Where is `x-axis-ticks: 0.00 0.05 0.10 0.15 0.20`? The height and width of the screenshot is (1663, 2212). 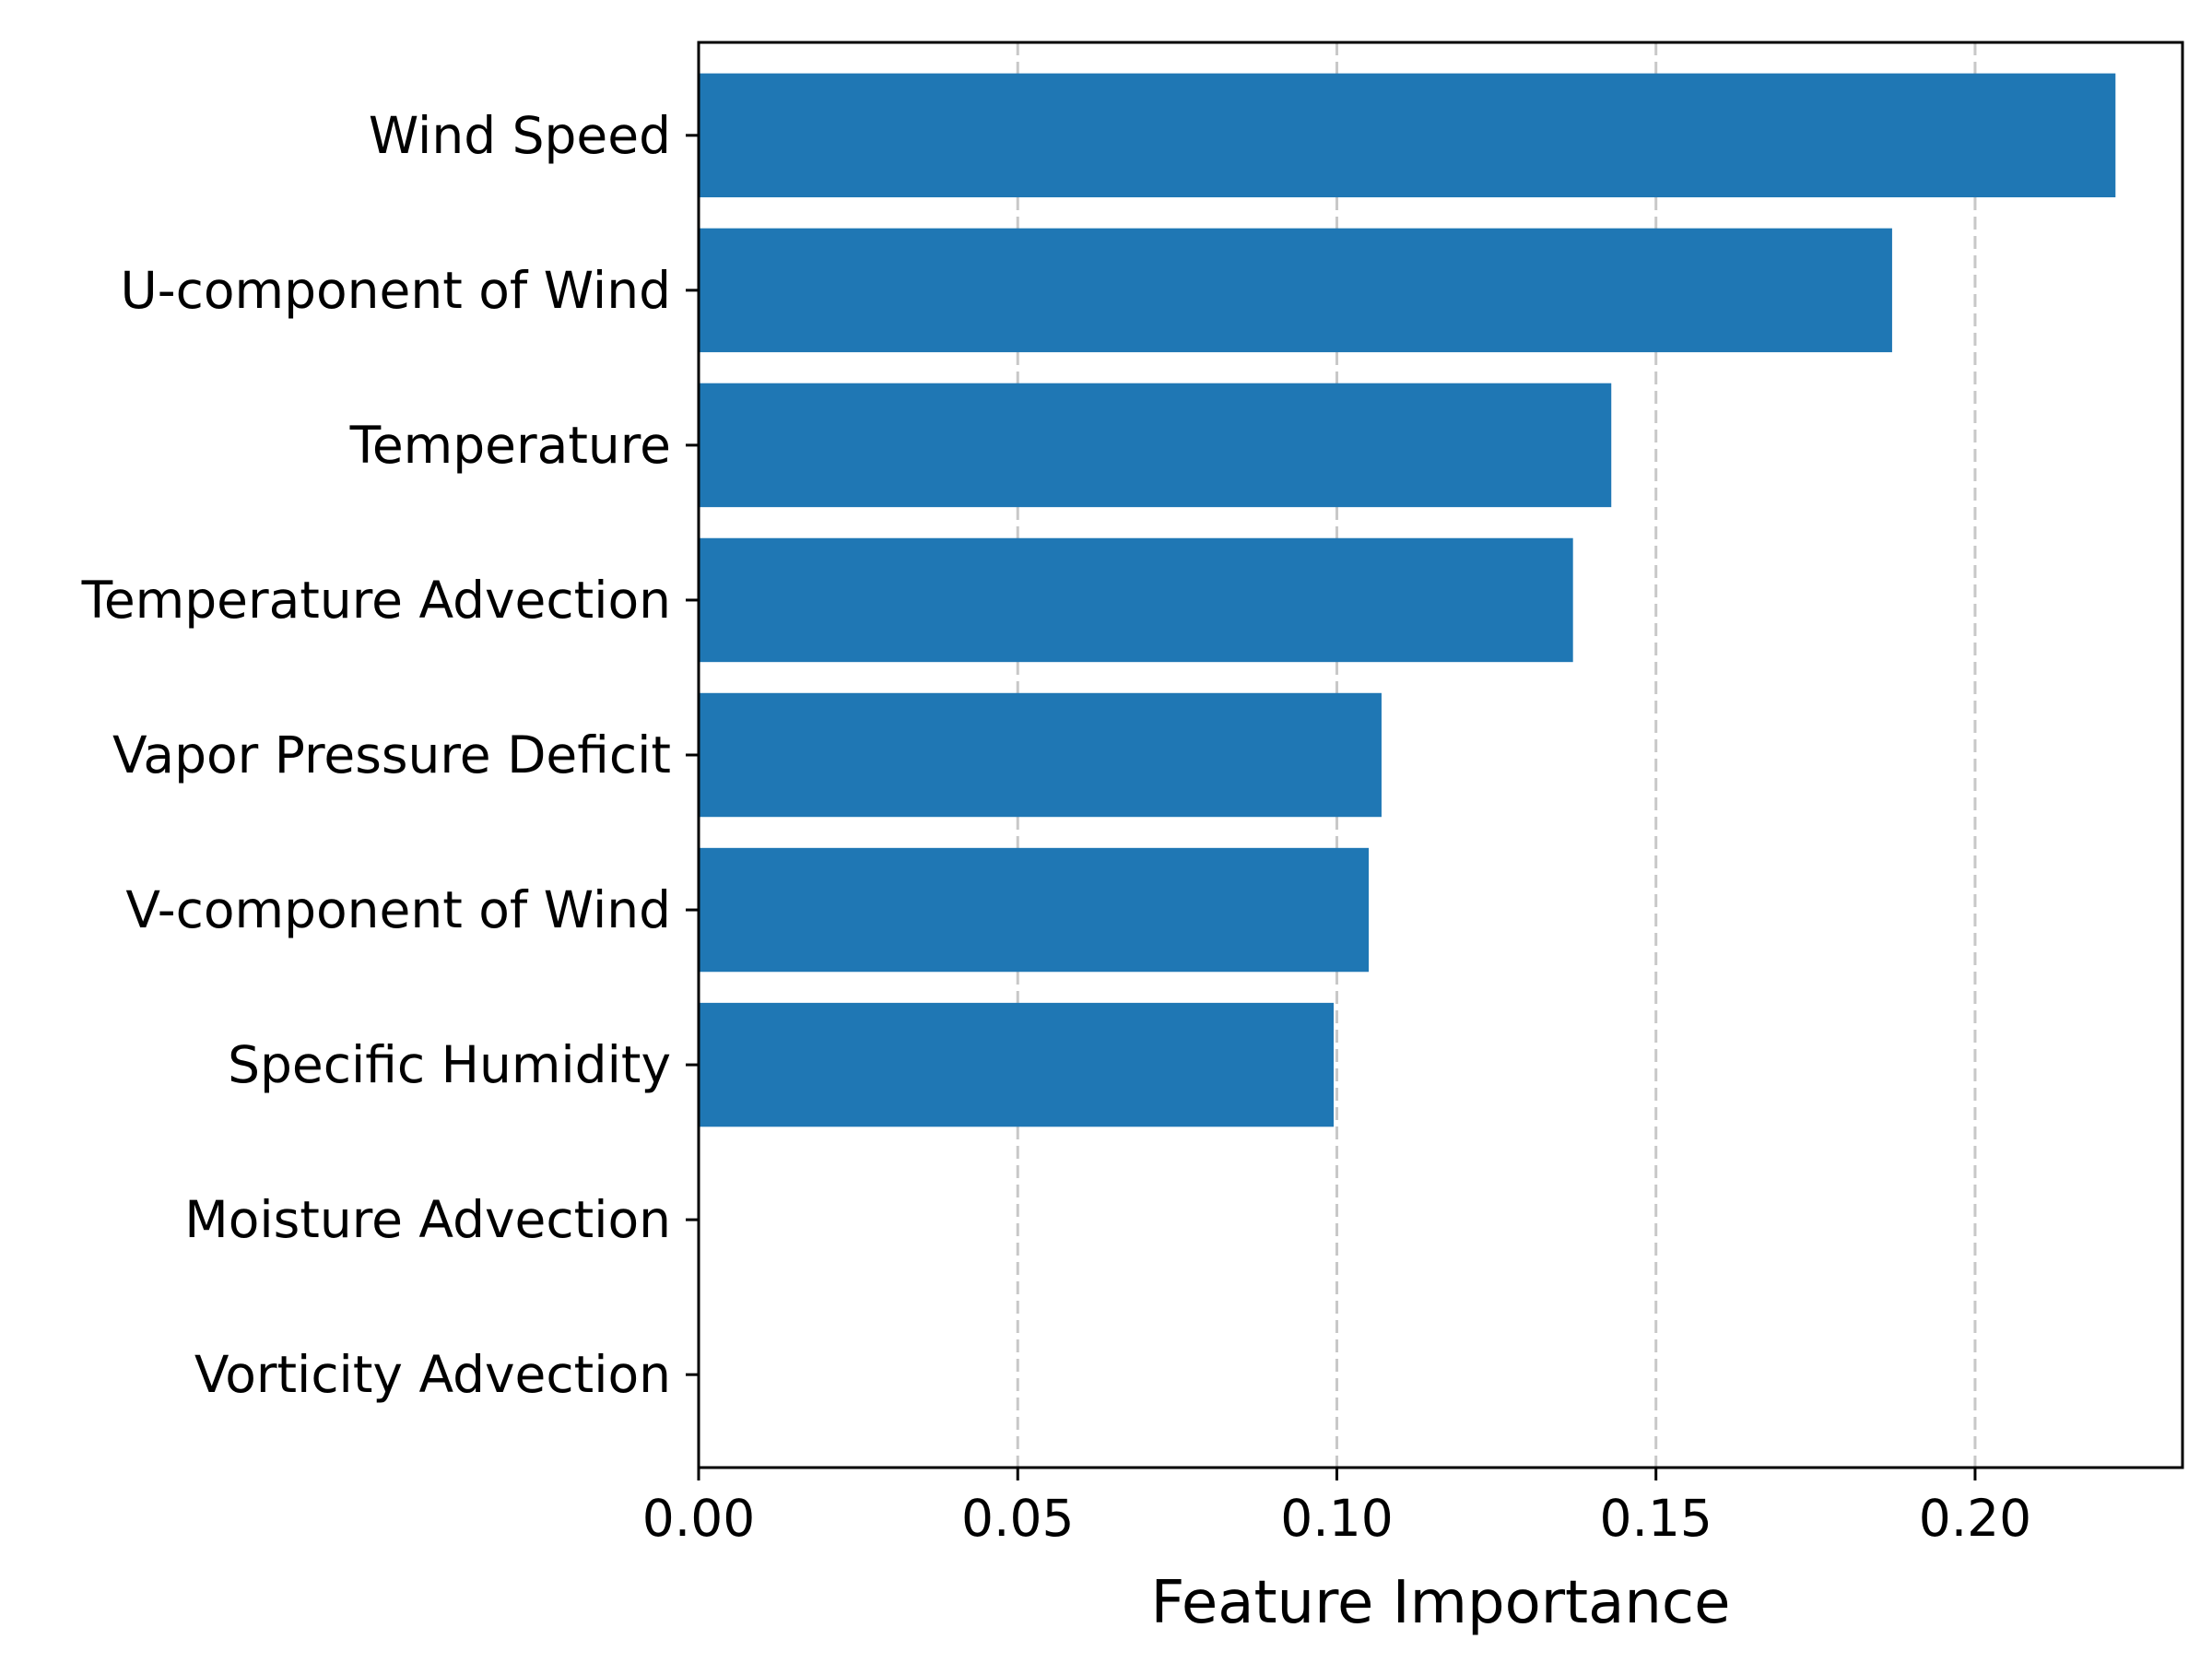 x-axis-ticks: 0.00 0.05 0.10 0.15 0.20 is located at coordinates (1336, 1508).